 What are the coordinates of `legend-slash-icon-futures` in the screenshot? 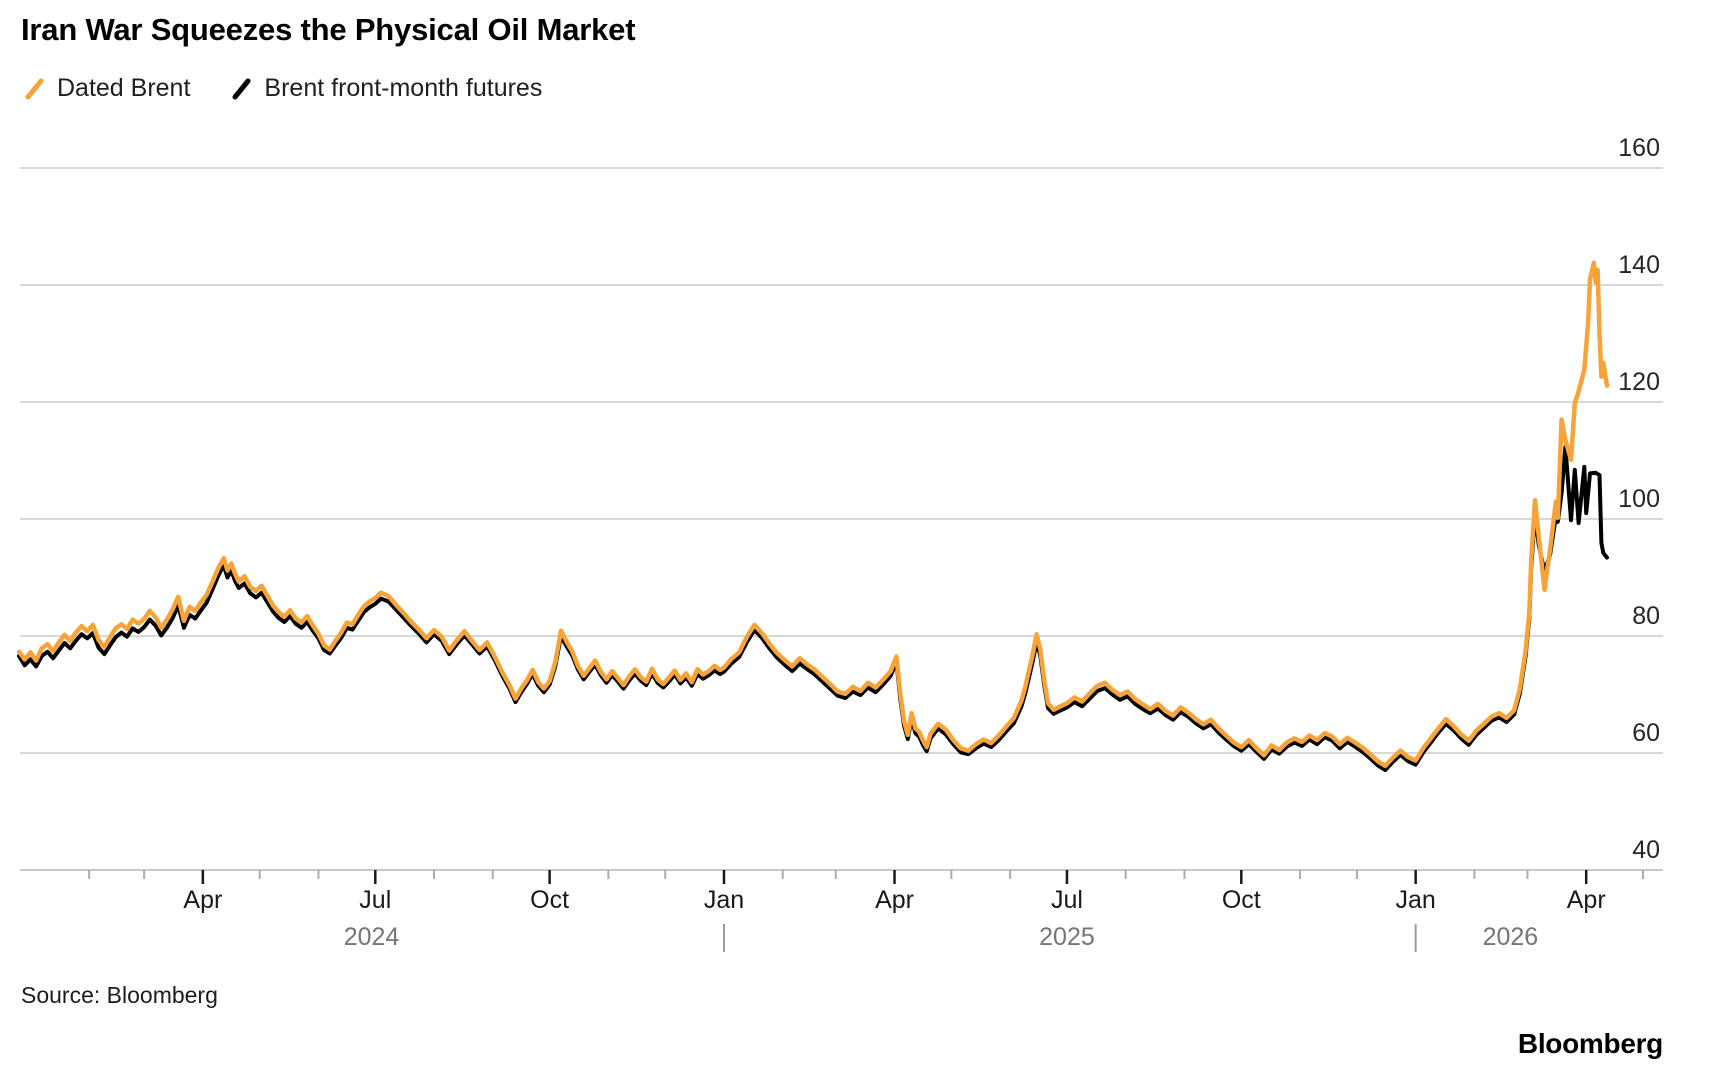 It's located at (241, 88).